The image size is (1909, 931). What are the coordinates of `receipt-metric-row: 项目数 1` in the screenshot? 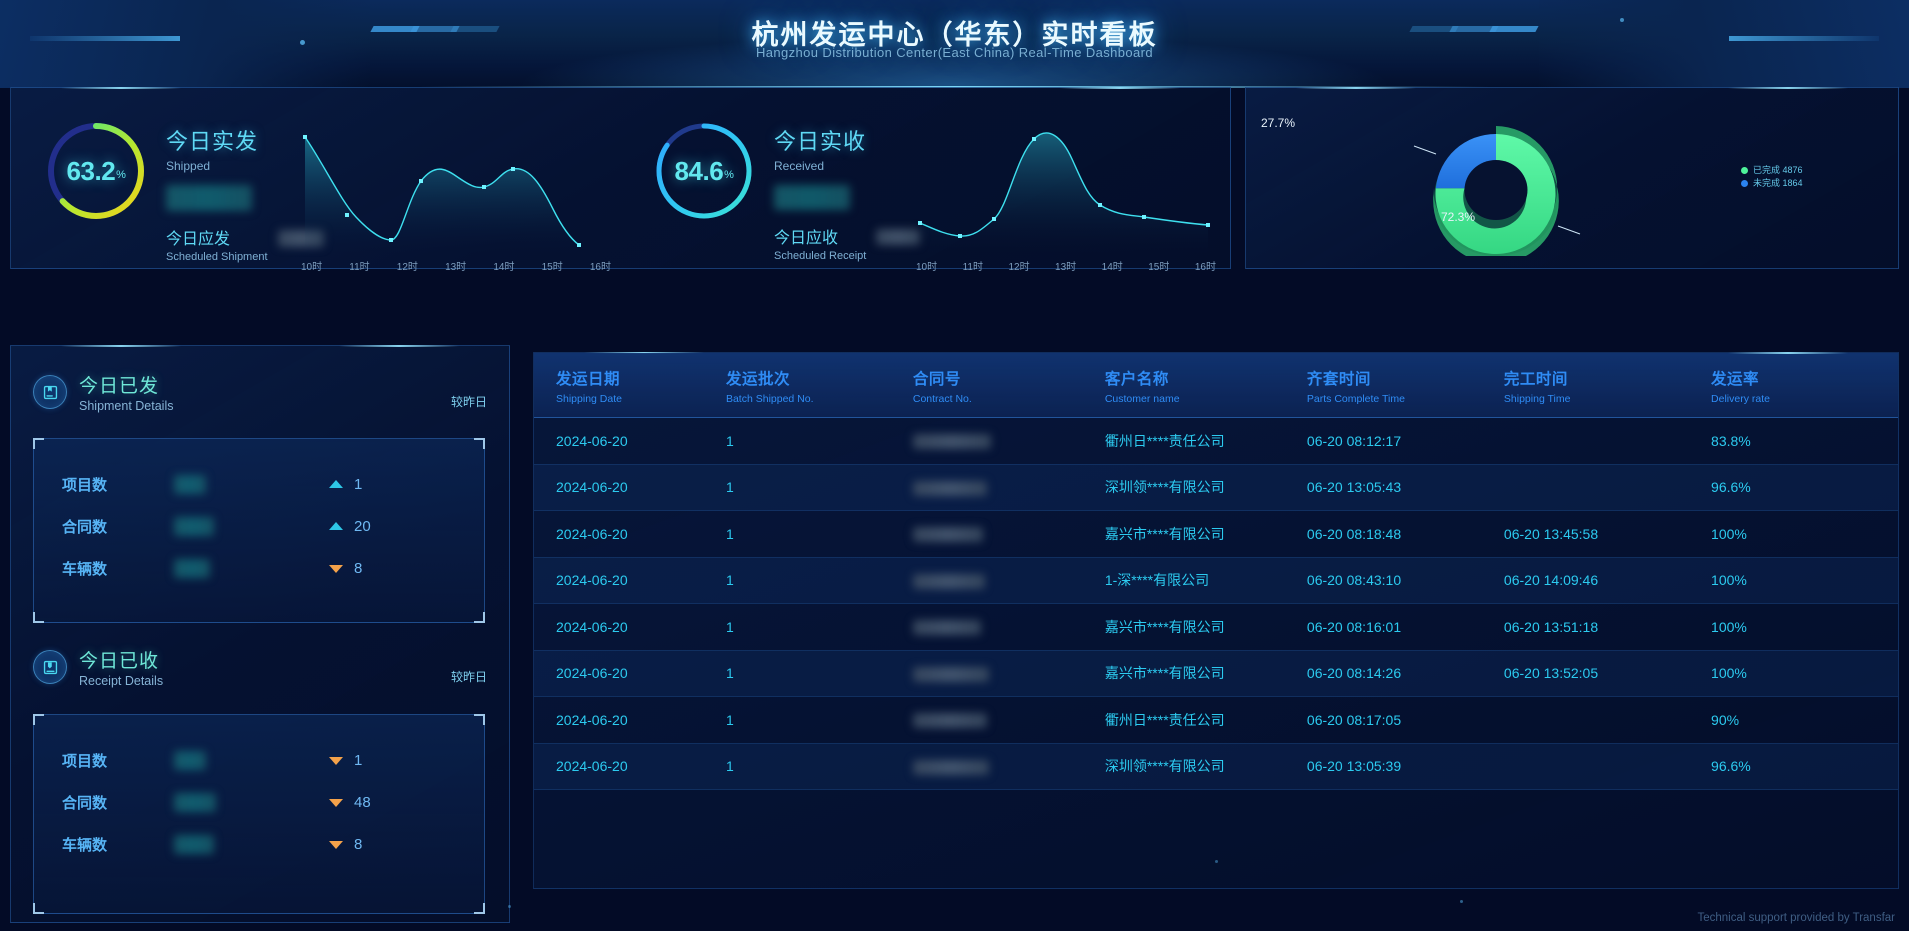 It's located at (259, 760).